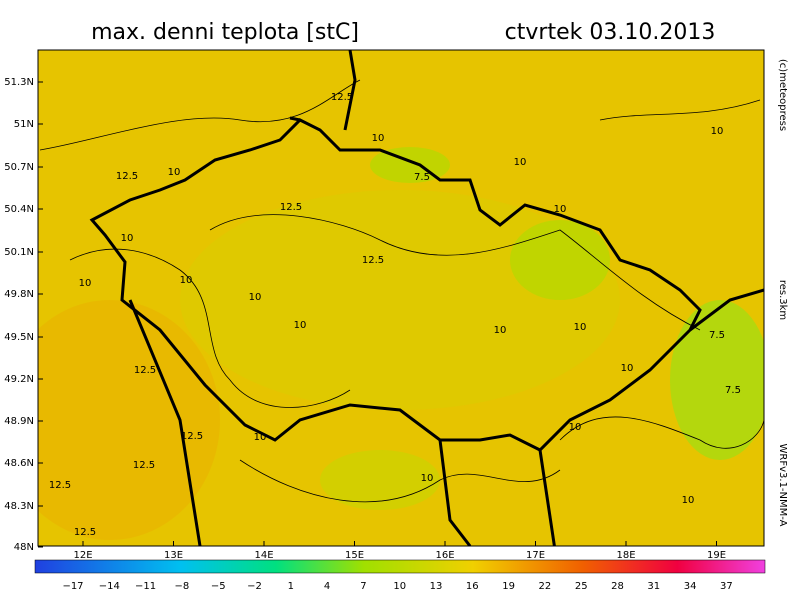  What do you see at coordinates (617, 586) in the screenshot?
I see `colorbar-label: 28` at bounding box center [617, 586].